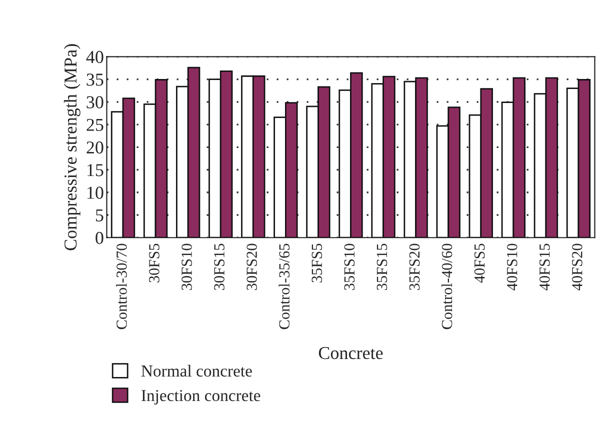 Image resolution: width=610 pixels, height=436 pixels. What do you see at coordinates (544, 267) in the screenshot?
I see `x-tick-label: 40FS15` at bounding box center [544, 267].